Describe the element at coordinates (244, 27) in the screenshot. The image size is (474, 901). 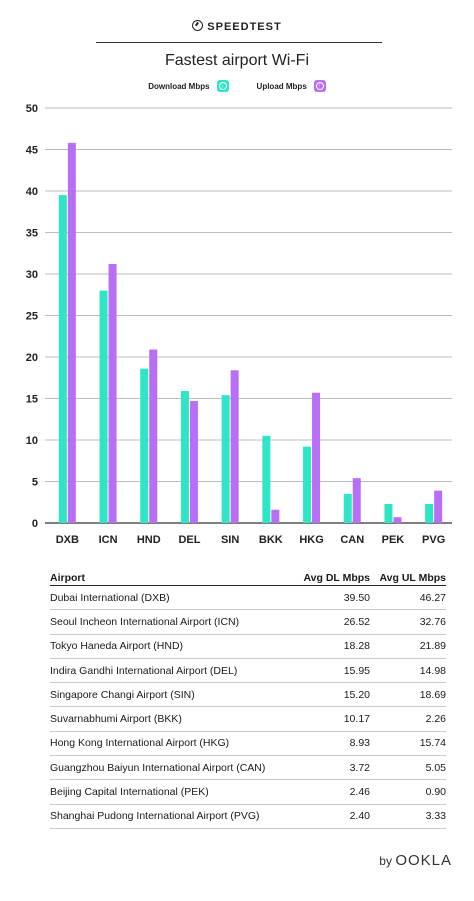
I see `brand-name: SPEEDTEST` at that location.